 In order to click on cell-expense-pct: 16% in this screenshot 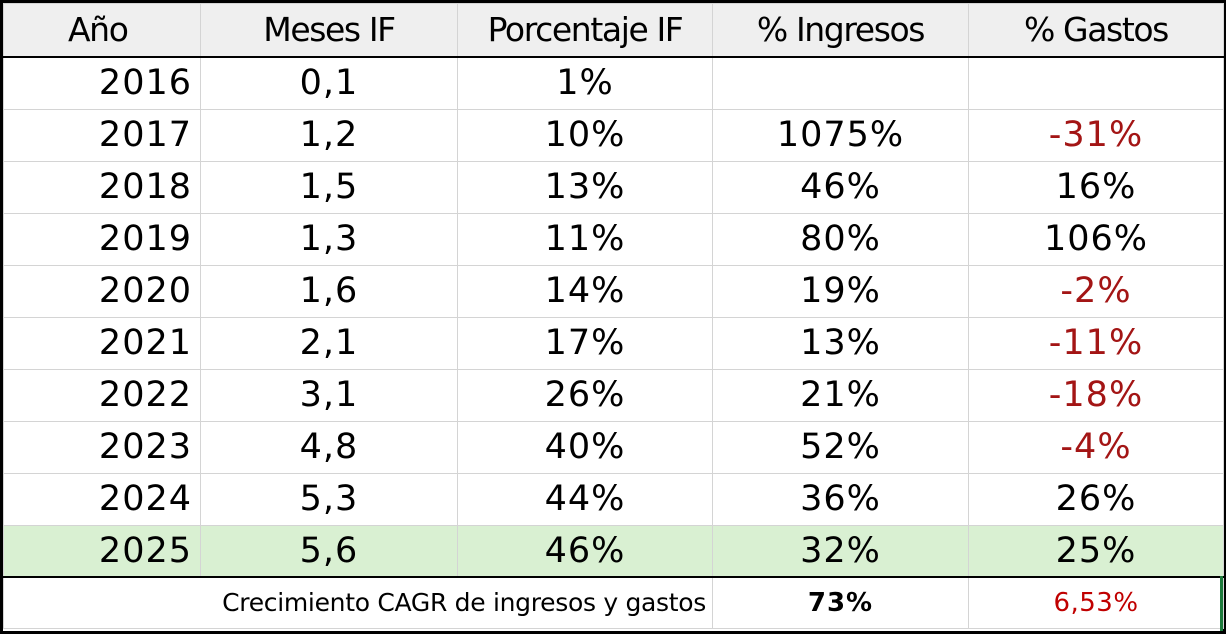, I will do `click(1096, 187)`.